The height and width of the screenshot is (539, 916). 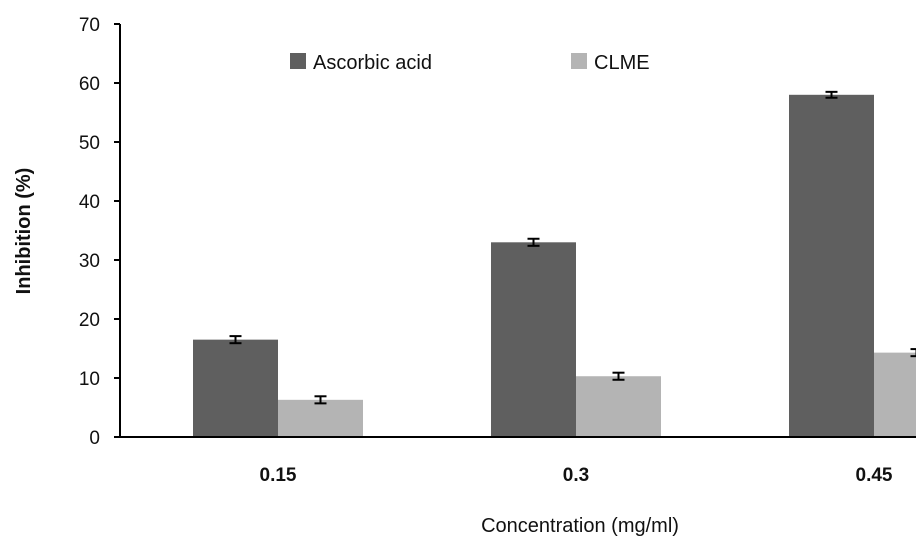 What do you see at coordinates (622, 63) in the screenshot?
I see `legend-label: CLME` at bounding box center [622, 63].